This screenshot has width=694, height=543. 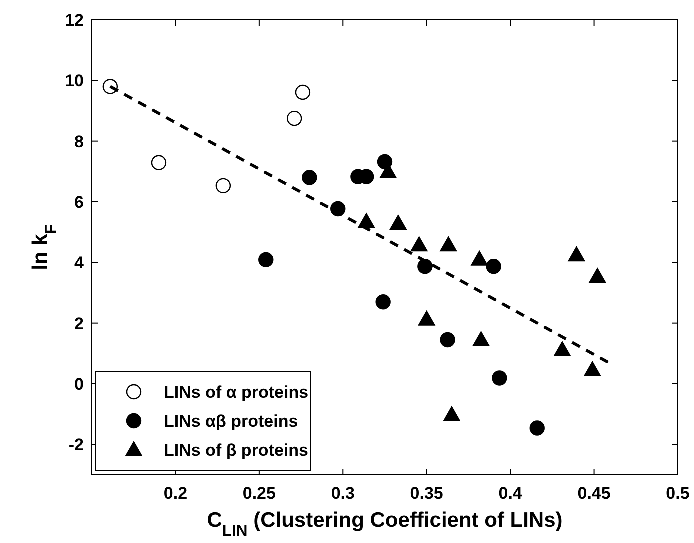 I want to click on x-axis-title: C$_{LIN}$ (Clustering Coefficient of LINs), so click(x=385, y=524).